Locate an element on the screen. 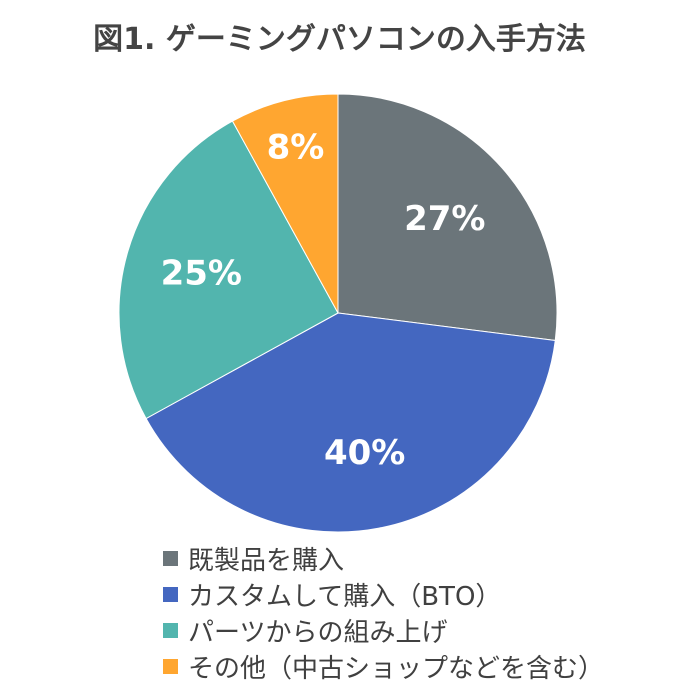 The height and width of the screenshot is (700, 679). legend-item: その他（中古ショップなどを含む） is located at coordinates (383, 666).